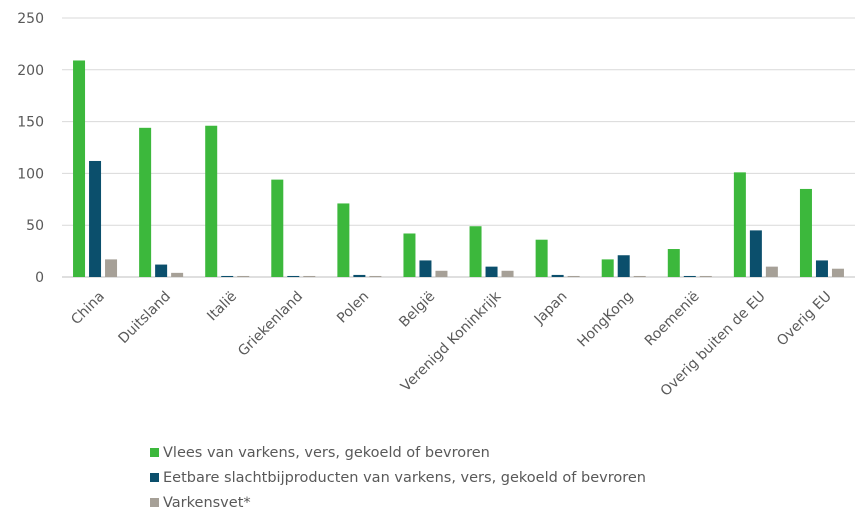  What do you see at coordinates (145, 318) in the screenshot?
I see `x-tick-label: Duitsland` at bounding box center [145, 318].